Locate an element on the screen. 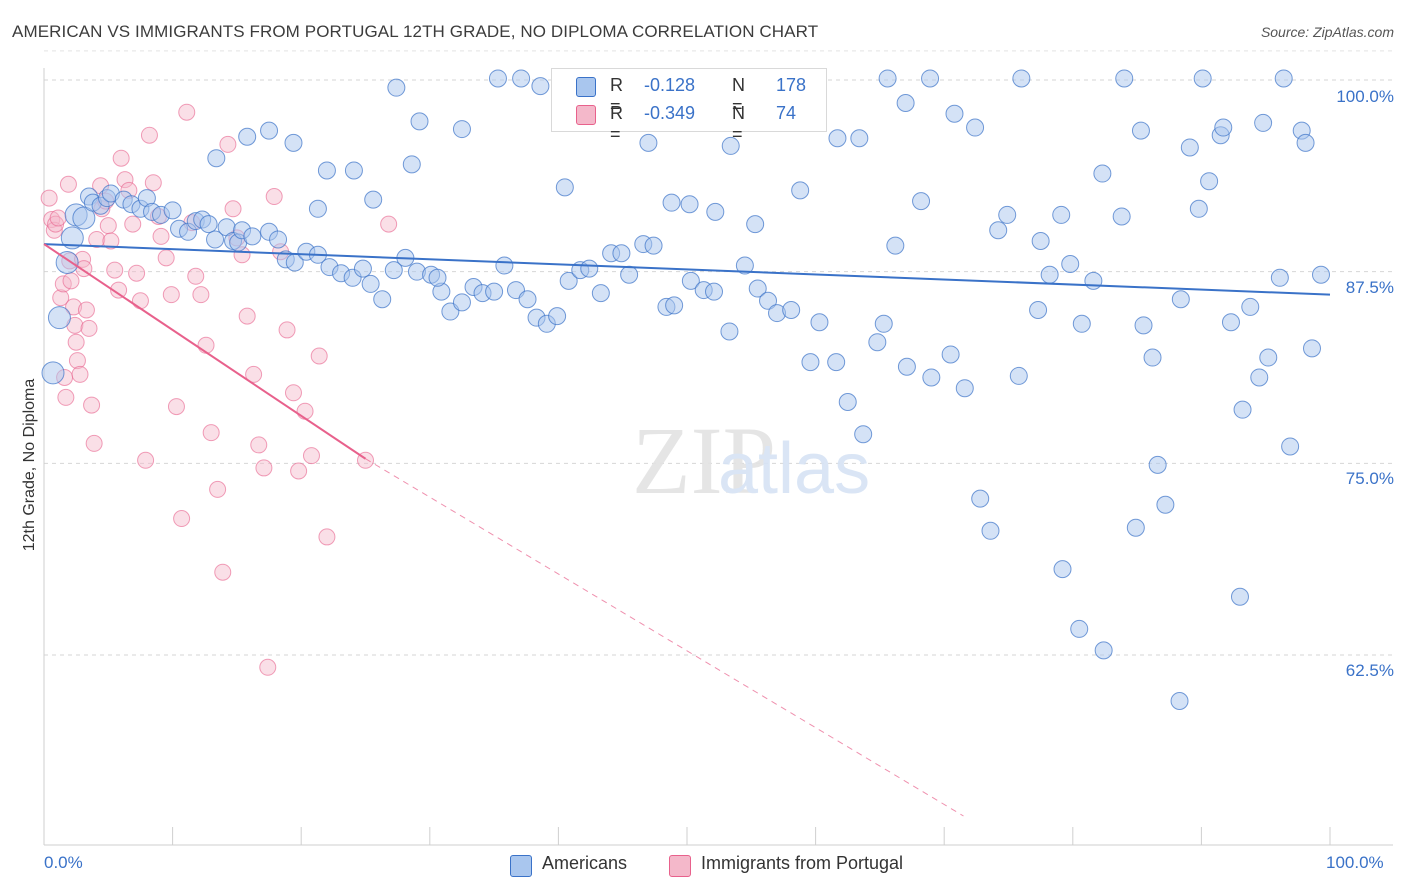 This screenshot has height=892, width=1406. bottom-legend-swatch-americans is located at coordinates (521, 866).